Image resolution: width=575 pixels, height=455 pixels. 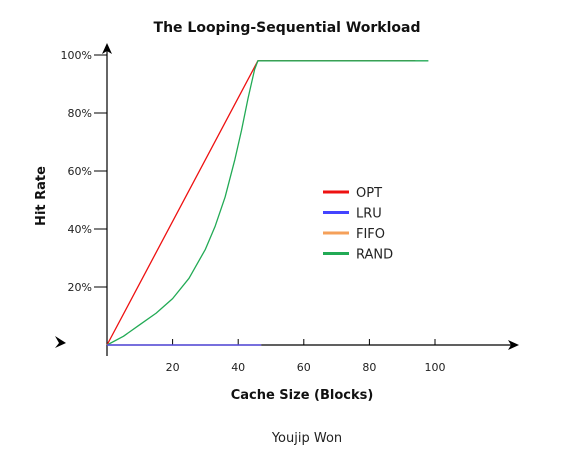 What do you see at coordinates (41, 196) in the screenshot?
I see `y-axis-title: Hit Rate` at bounding box center [41, 196].